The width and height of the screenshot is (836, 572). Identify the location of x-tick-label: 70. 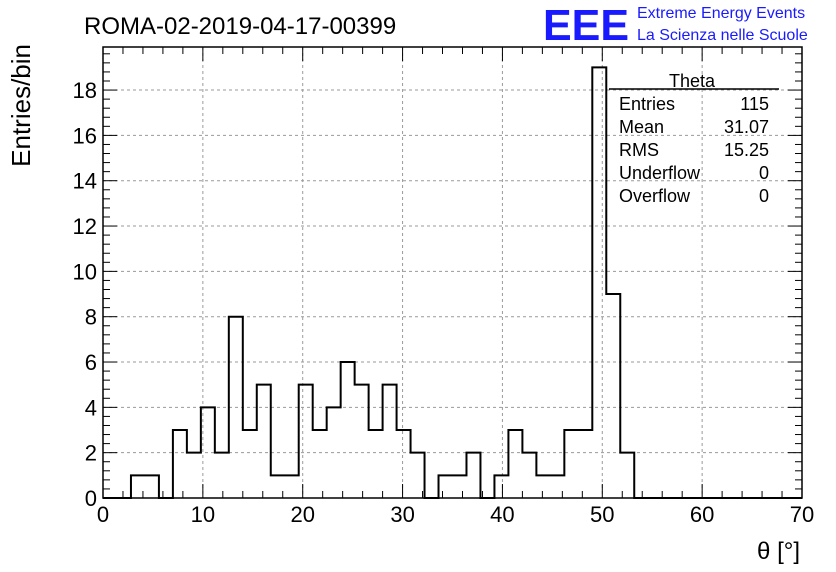
(802, 514).